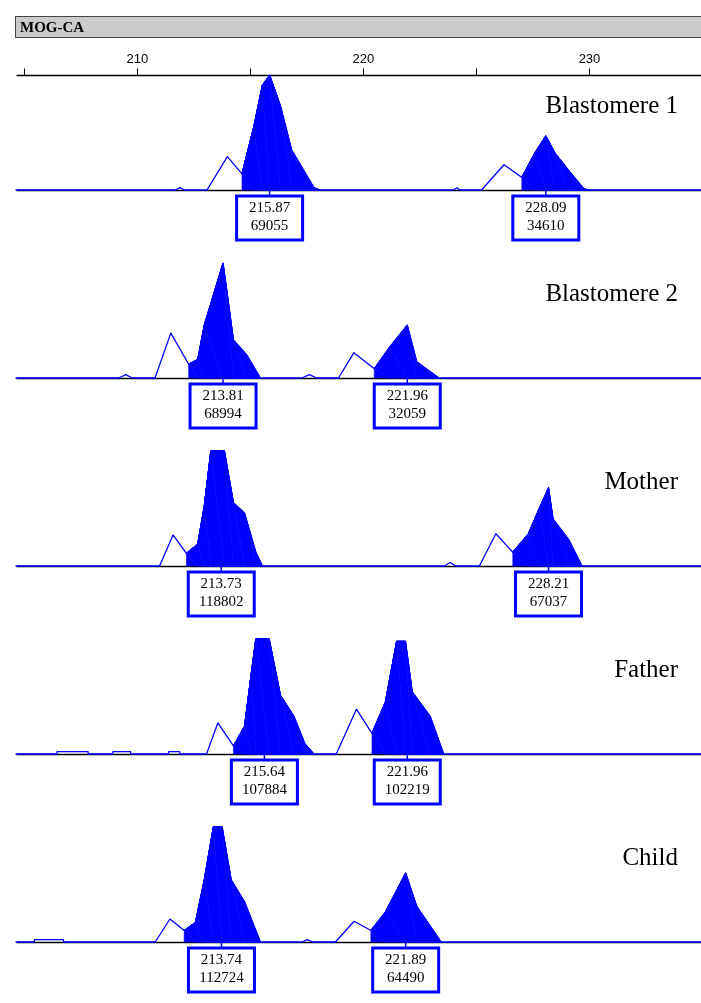 The image size is (701, 1003). Describe the element at coordinates (406, 968) in the screenshot. I see `annotation: 221.89 64490` at that location.